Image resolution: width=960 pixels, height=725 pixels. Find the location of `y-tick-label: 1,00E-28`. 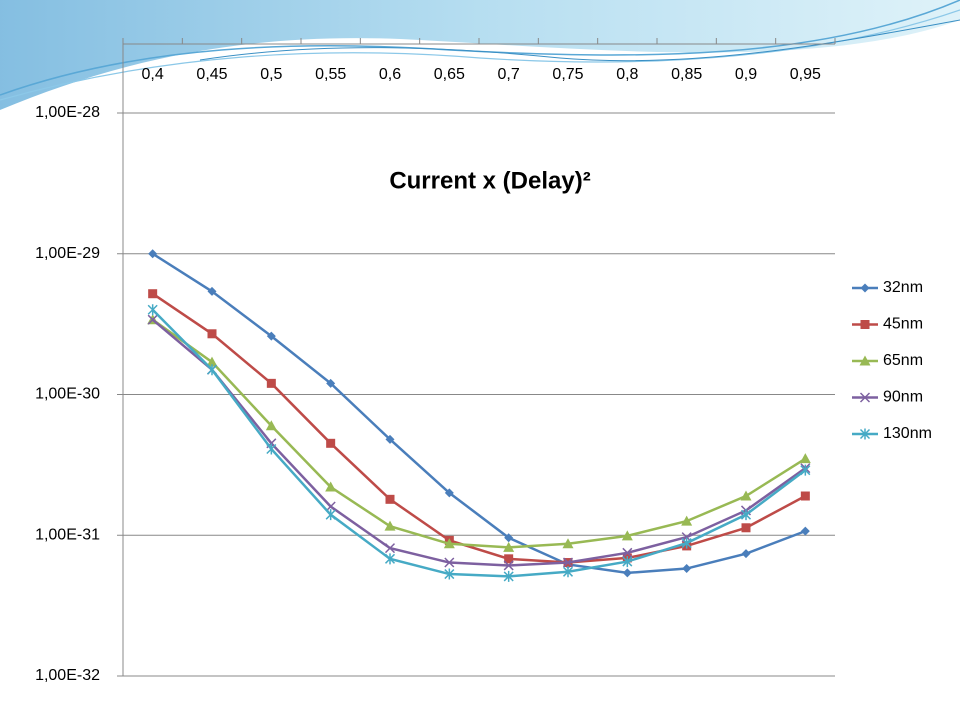

y-tick-label: 1,00E-28 is located at coordinates (67, 112).